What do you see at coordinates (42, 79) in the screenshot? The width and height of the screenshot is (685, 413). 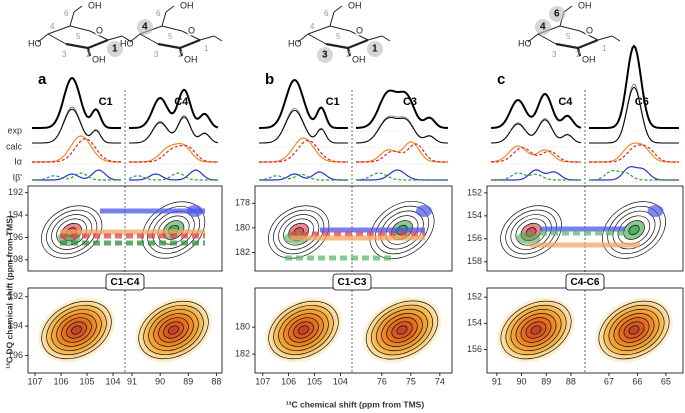 I see `panel-letter: a` at bounding box center [42, 79].